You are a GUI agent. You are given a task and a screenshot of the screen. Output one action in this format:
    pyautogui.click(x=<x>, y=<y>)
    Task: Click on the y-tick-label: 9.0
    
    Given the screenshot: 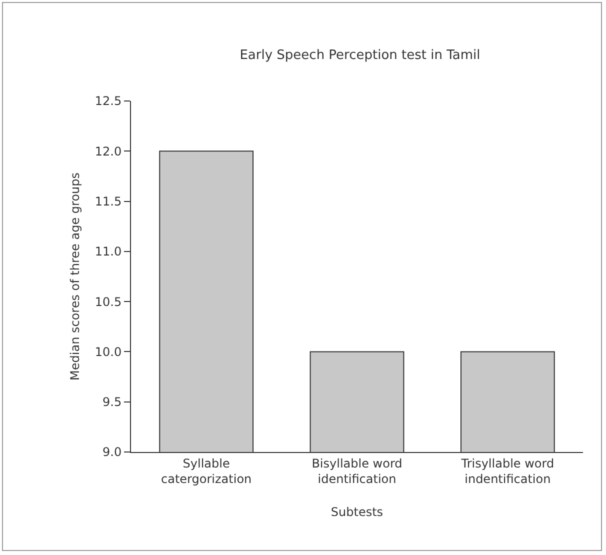 What is the action you would take?
    pyautogui.click(x=112, y=452)
    